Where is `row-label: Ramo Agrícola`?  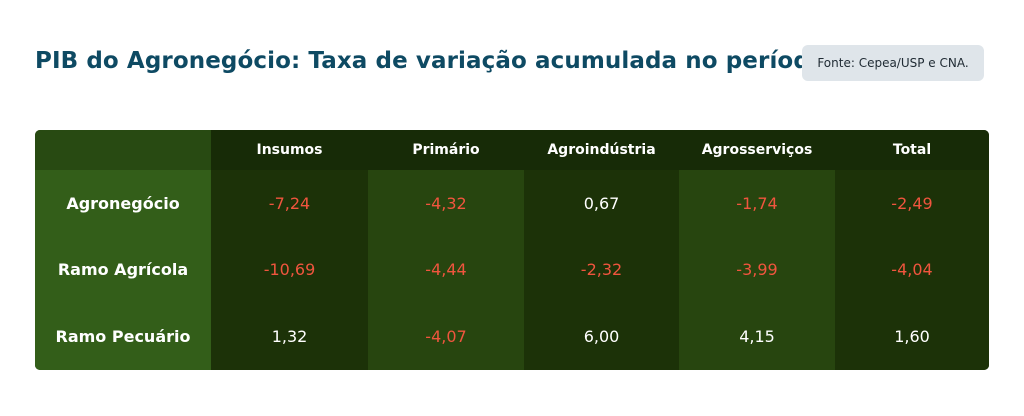
row-label: Ramo Agrícola is located at coordinates (123, 269).